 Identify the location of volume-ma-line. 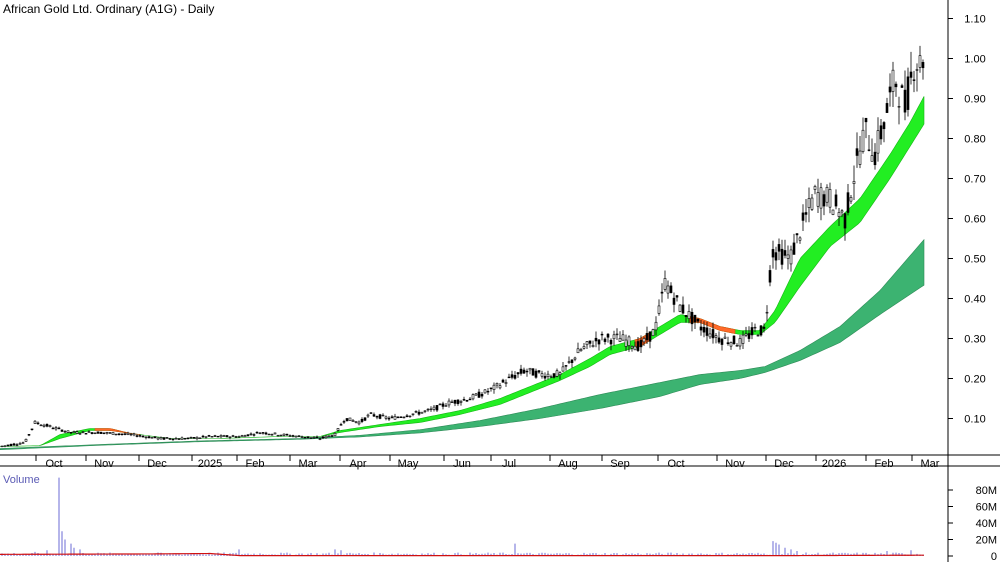
(462, 554).